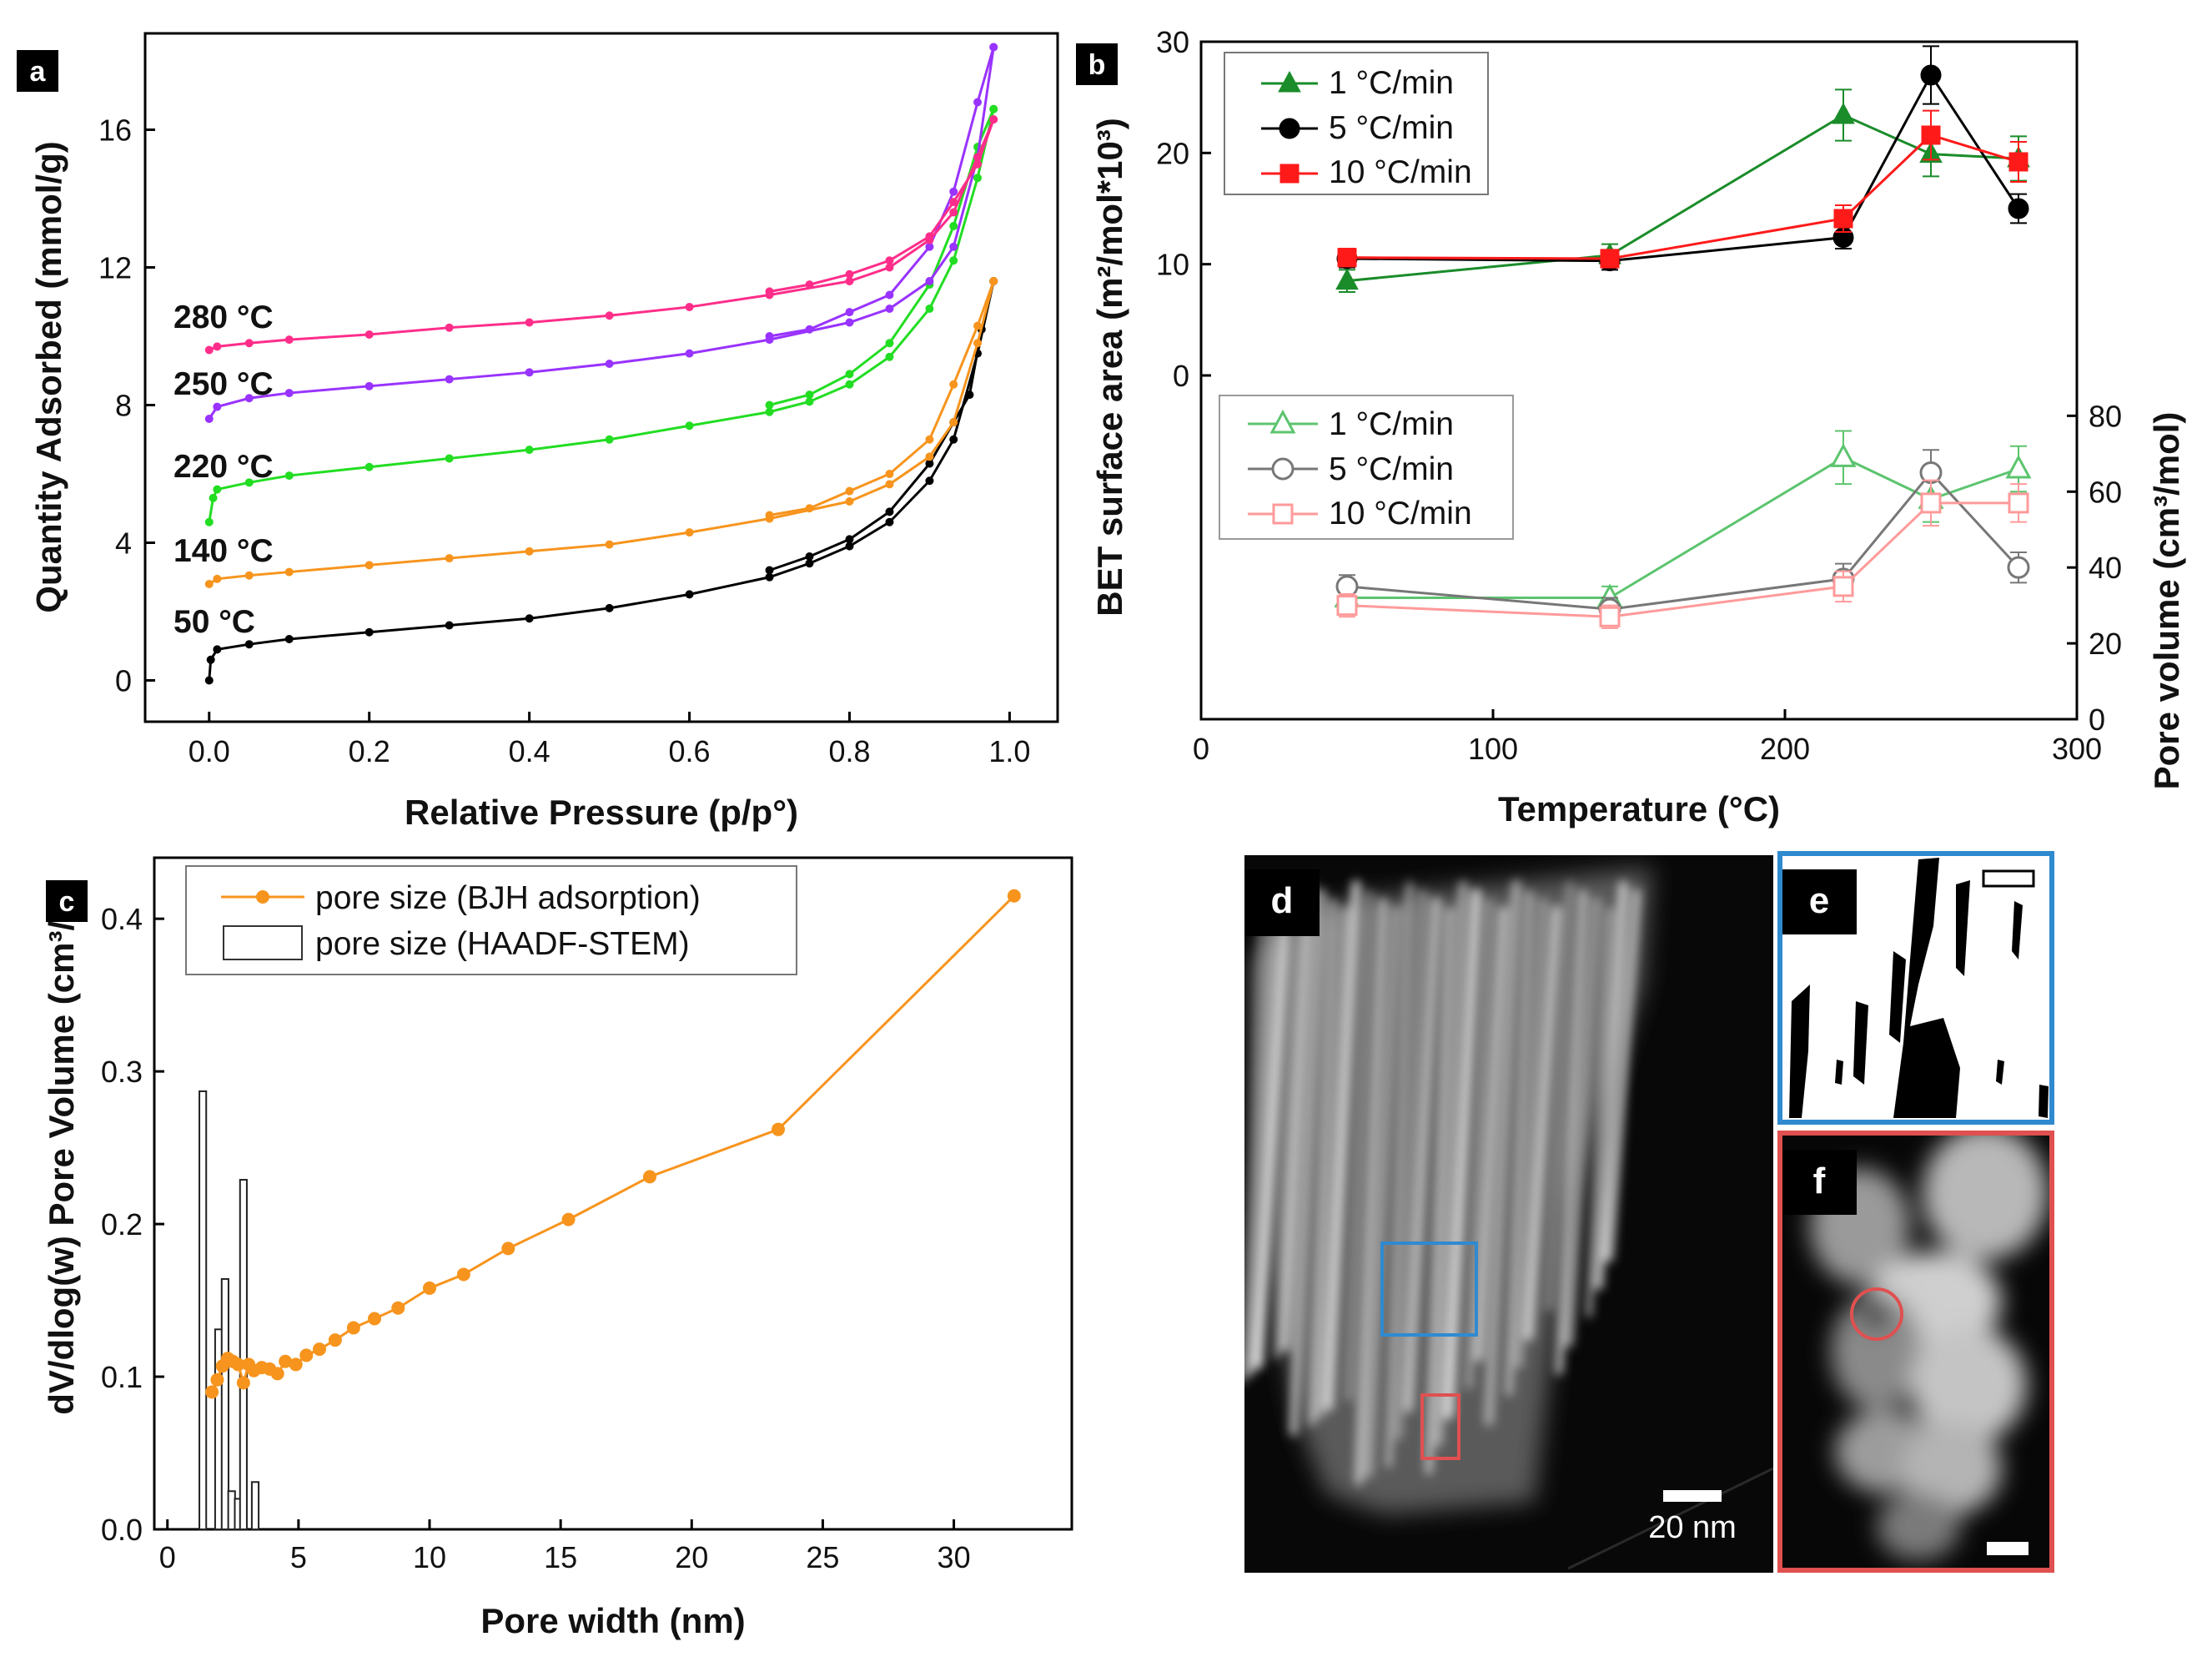 This screenshot has width=2212, height=1662. What do you see at coordinates (613, 1620) in the screenshot?
I see `panel-c-xlabel: Pore width (nm)` at bounding box center [613, 1620].